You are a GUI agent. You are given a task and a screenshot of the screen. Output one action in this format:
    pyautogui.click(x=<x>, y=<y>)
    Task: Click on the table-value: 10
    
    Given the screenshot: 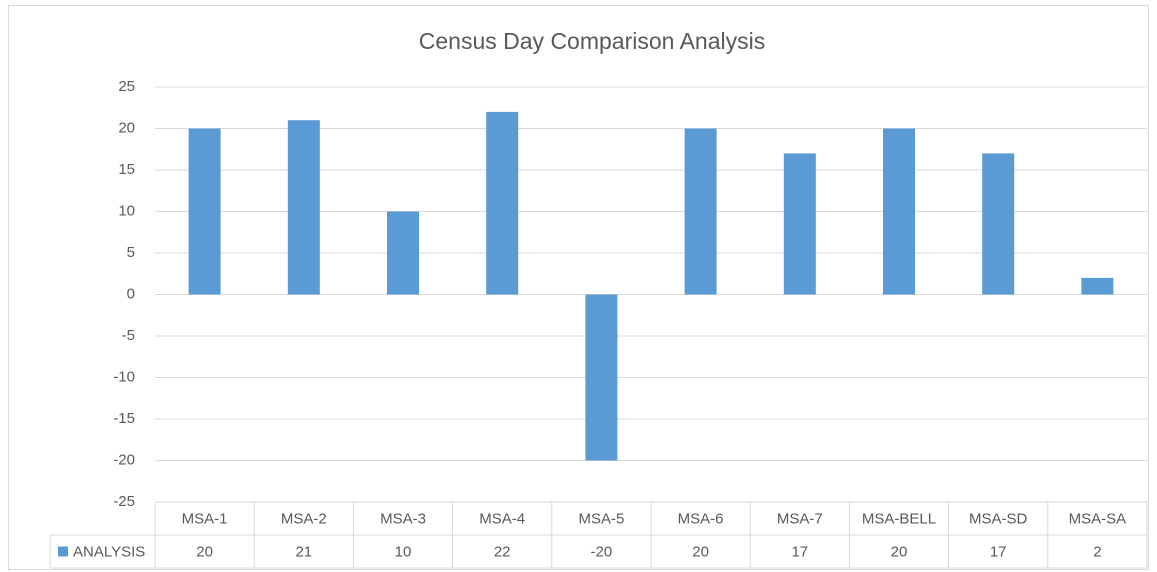 What is the action you would take?
    pyautogui.click(x=403, y=551)
    